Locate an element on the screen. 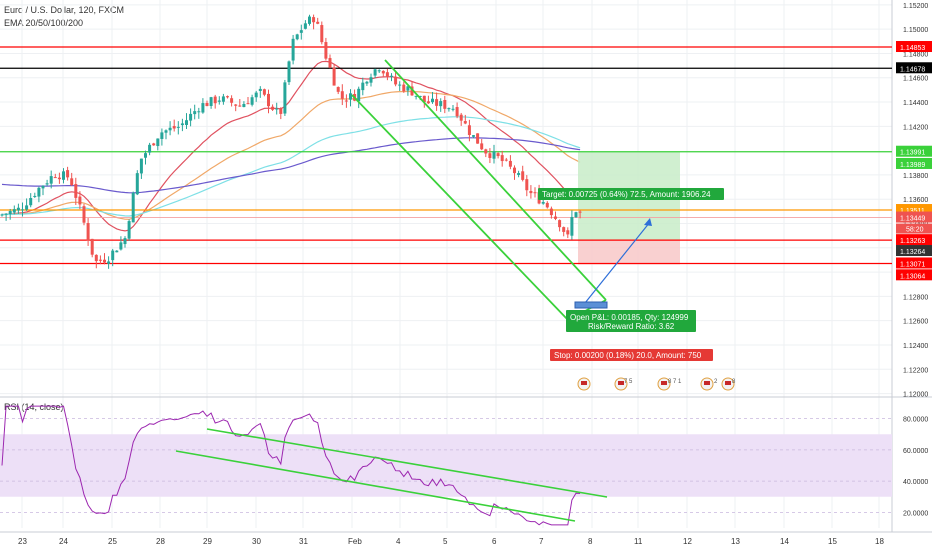 This screenshot has width=932, height=550. time-tick-label: 31 is located at coordinates (303, 541).